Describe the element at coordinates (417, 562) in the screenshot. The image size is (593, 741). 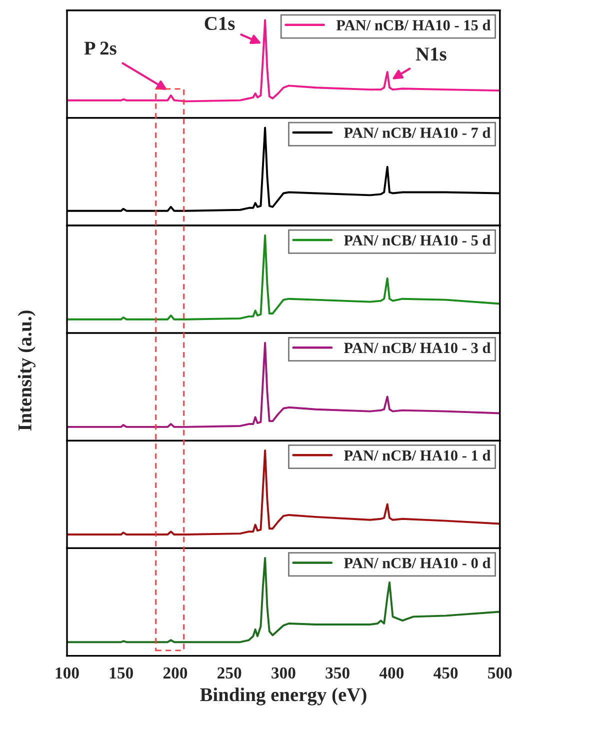
I see `legend-label: PAN/ nCB/ HA10 - 0 d` at that location.